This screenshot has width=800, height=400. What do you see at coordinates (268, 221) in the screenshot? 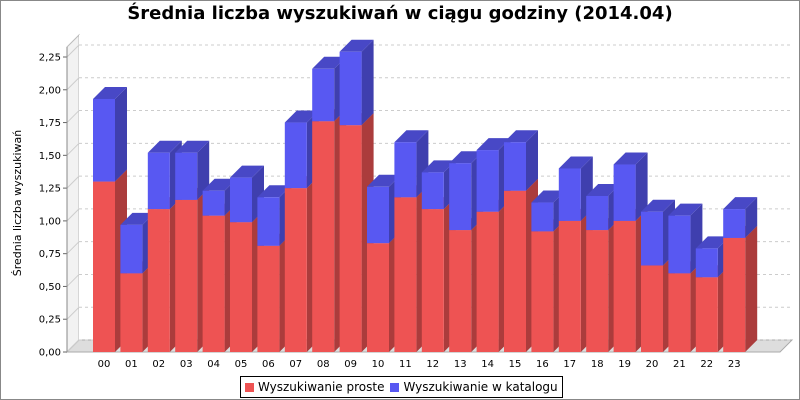
I see `bar-catalog-06-front` at bounding box center [268, 221].